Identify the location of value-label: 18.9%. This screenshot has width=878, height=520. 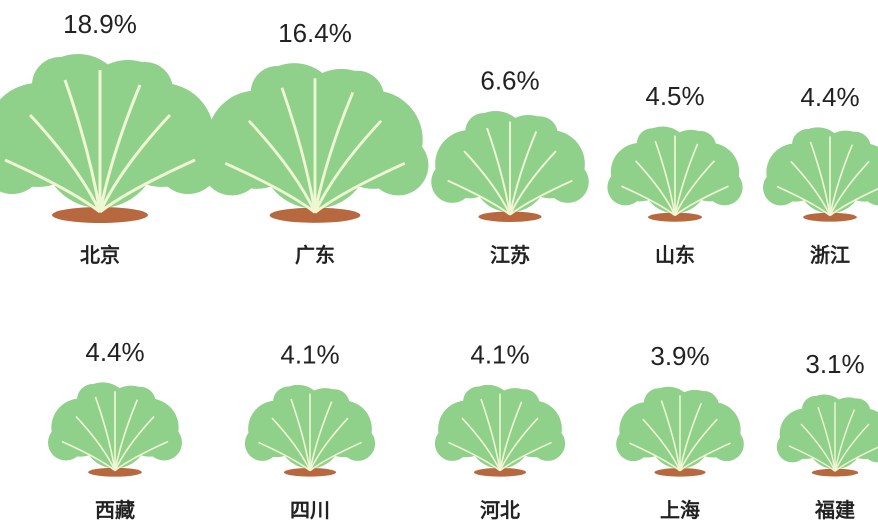
(100, 24).